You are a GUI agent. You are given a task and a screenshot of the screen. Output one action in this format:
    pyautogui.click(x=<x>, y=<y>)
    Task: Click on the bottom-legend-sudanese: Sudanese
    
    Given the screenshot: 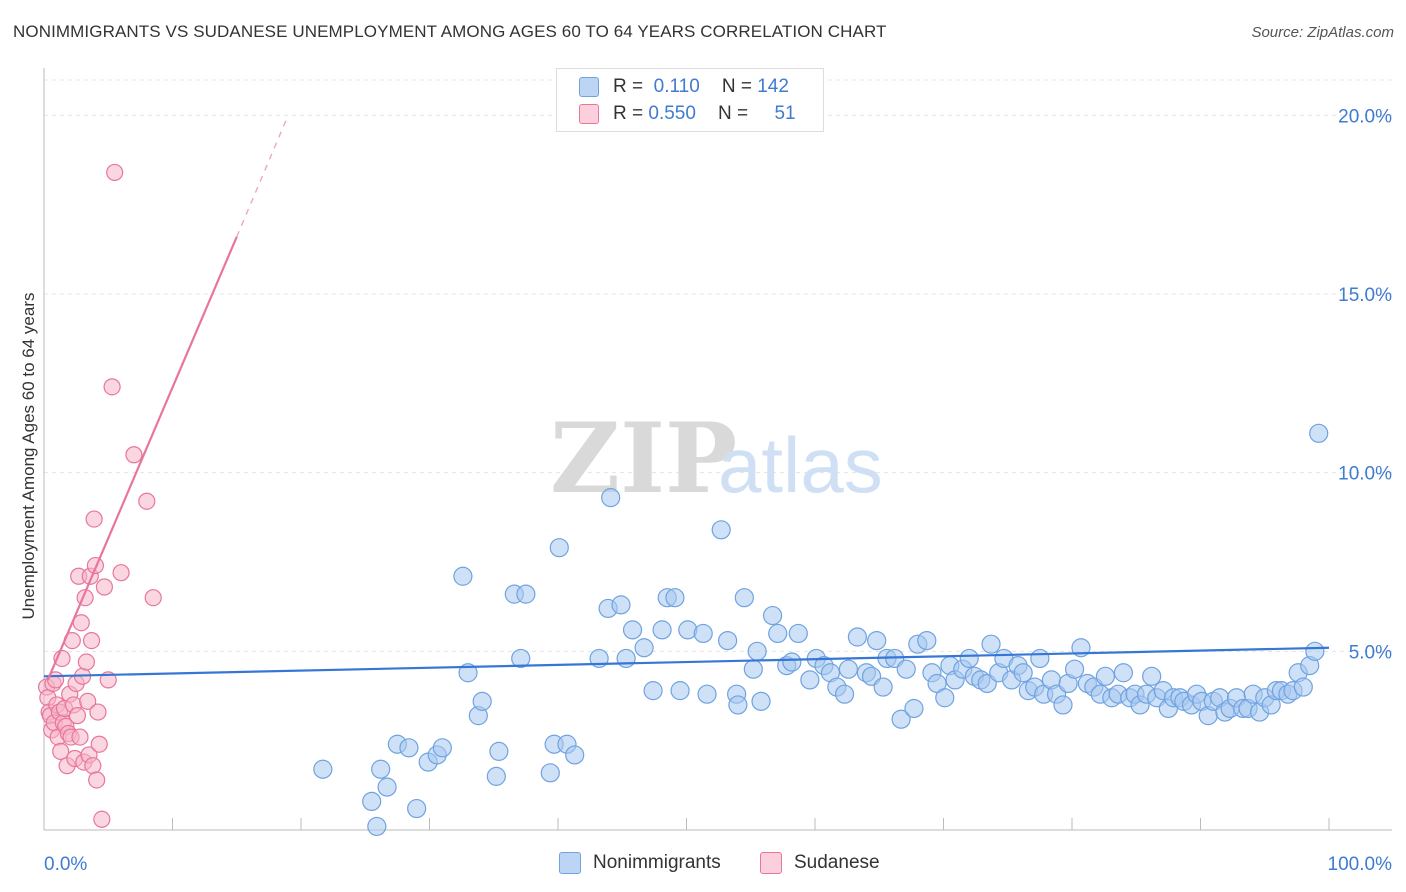 What is the action you would take?
    pyautogui.click(x=820, y=863)
    